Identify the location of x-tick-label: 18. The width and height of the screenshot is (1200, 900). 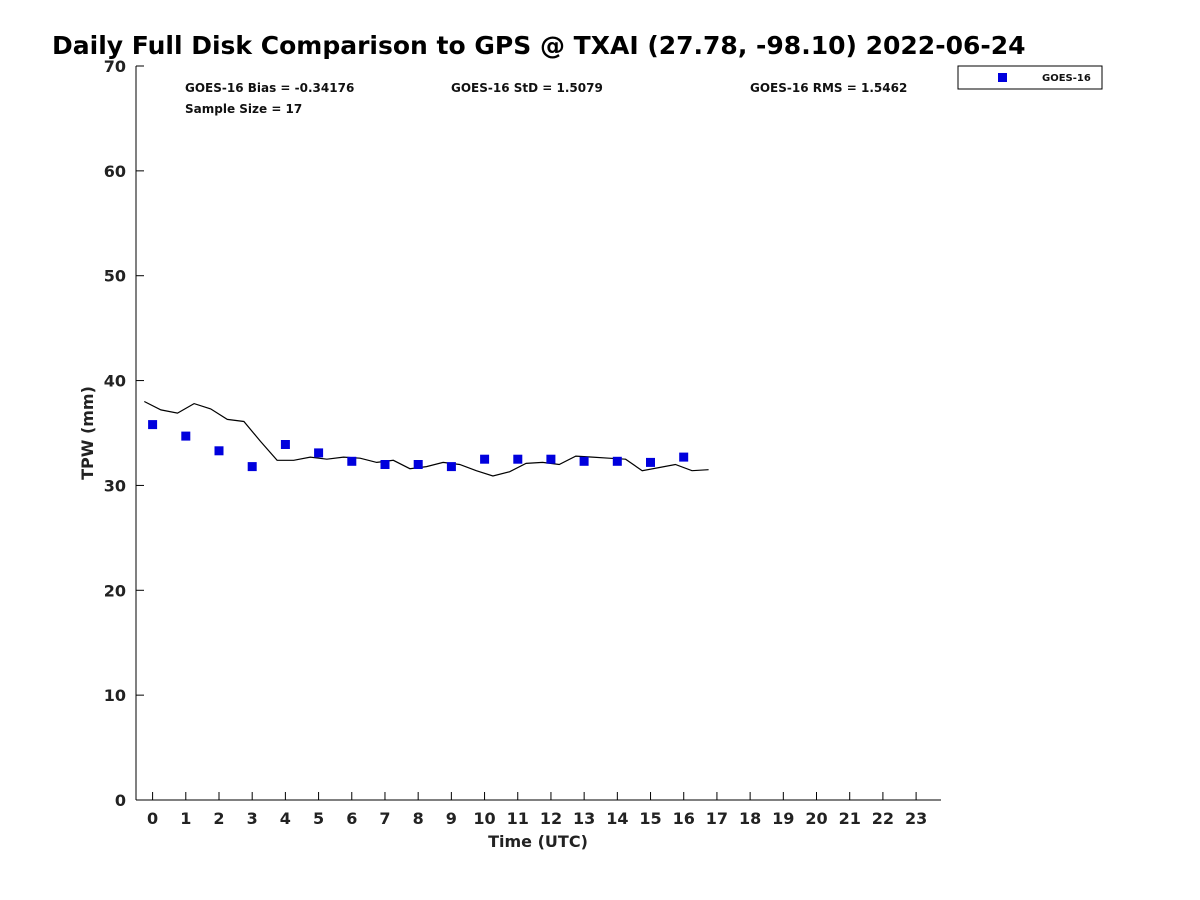
(750, 818).